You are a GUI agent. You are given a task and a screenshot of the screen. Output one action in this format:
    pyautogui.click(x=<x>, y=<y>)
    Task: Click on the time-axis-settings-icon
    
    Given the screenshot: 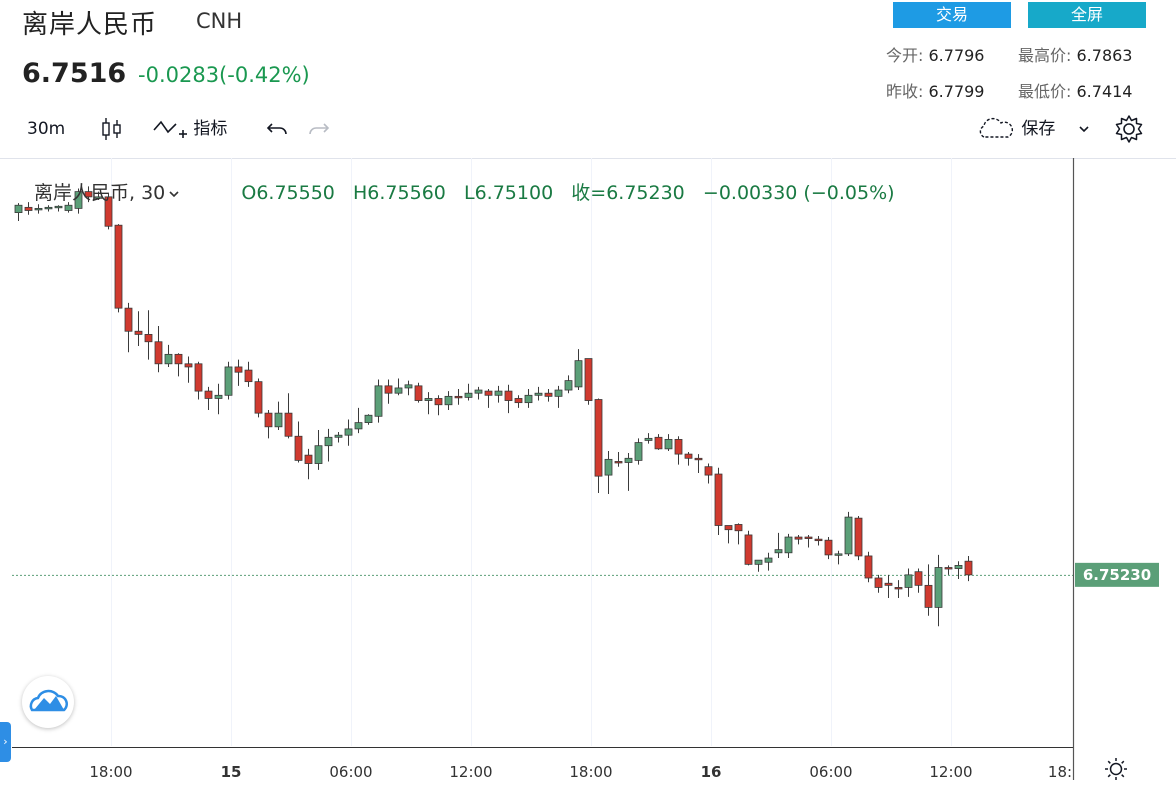 What is the action you would take?
    pyautogui.click(x=1116, y=769)
    